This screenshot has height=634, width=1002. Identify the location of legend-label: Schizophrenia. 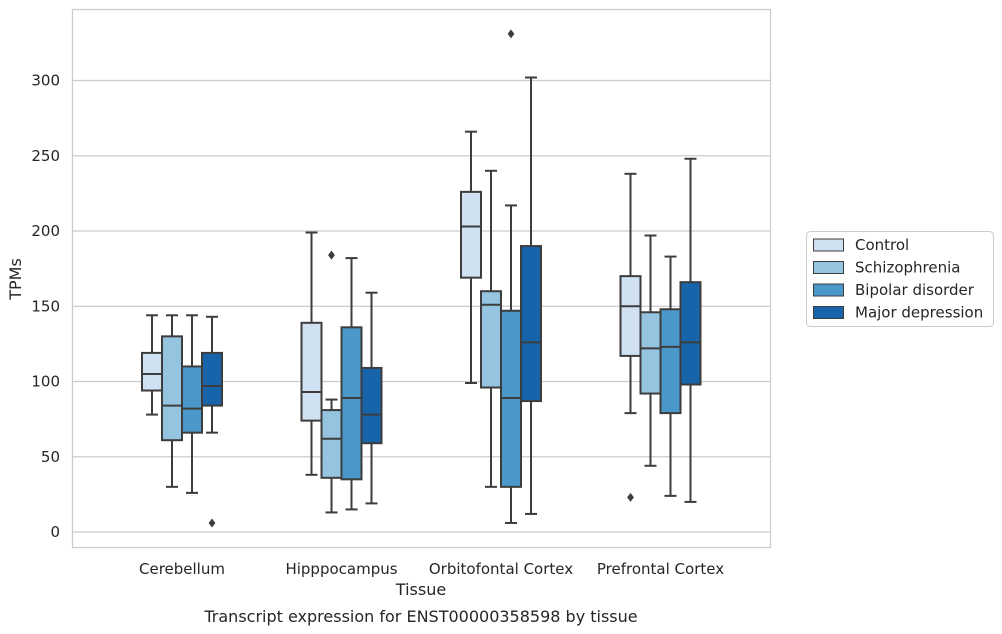
(907, 268).